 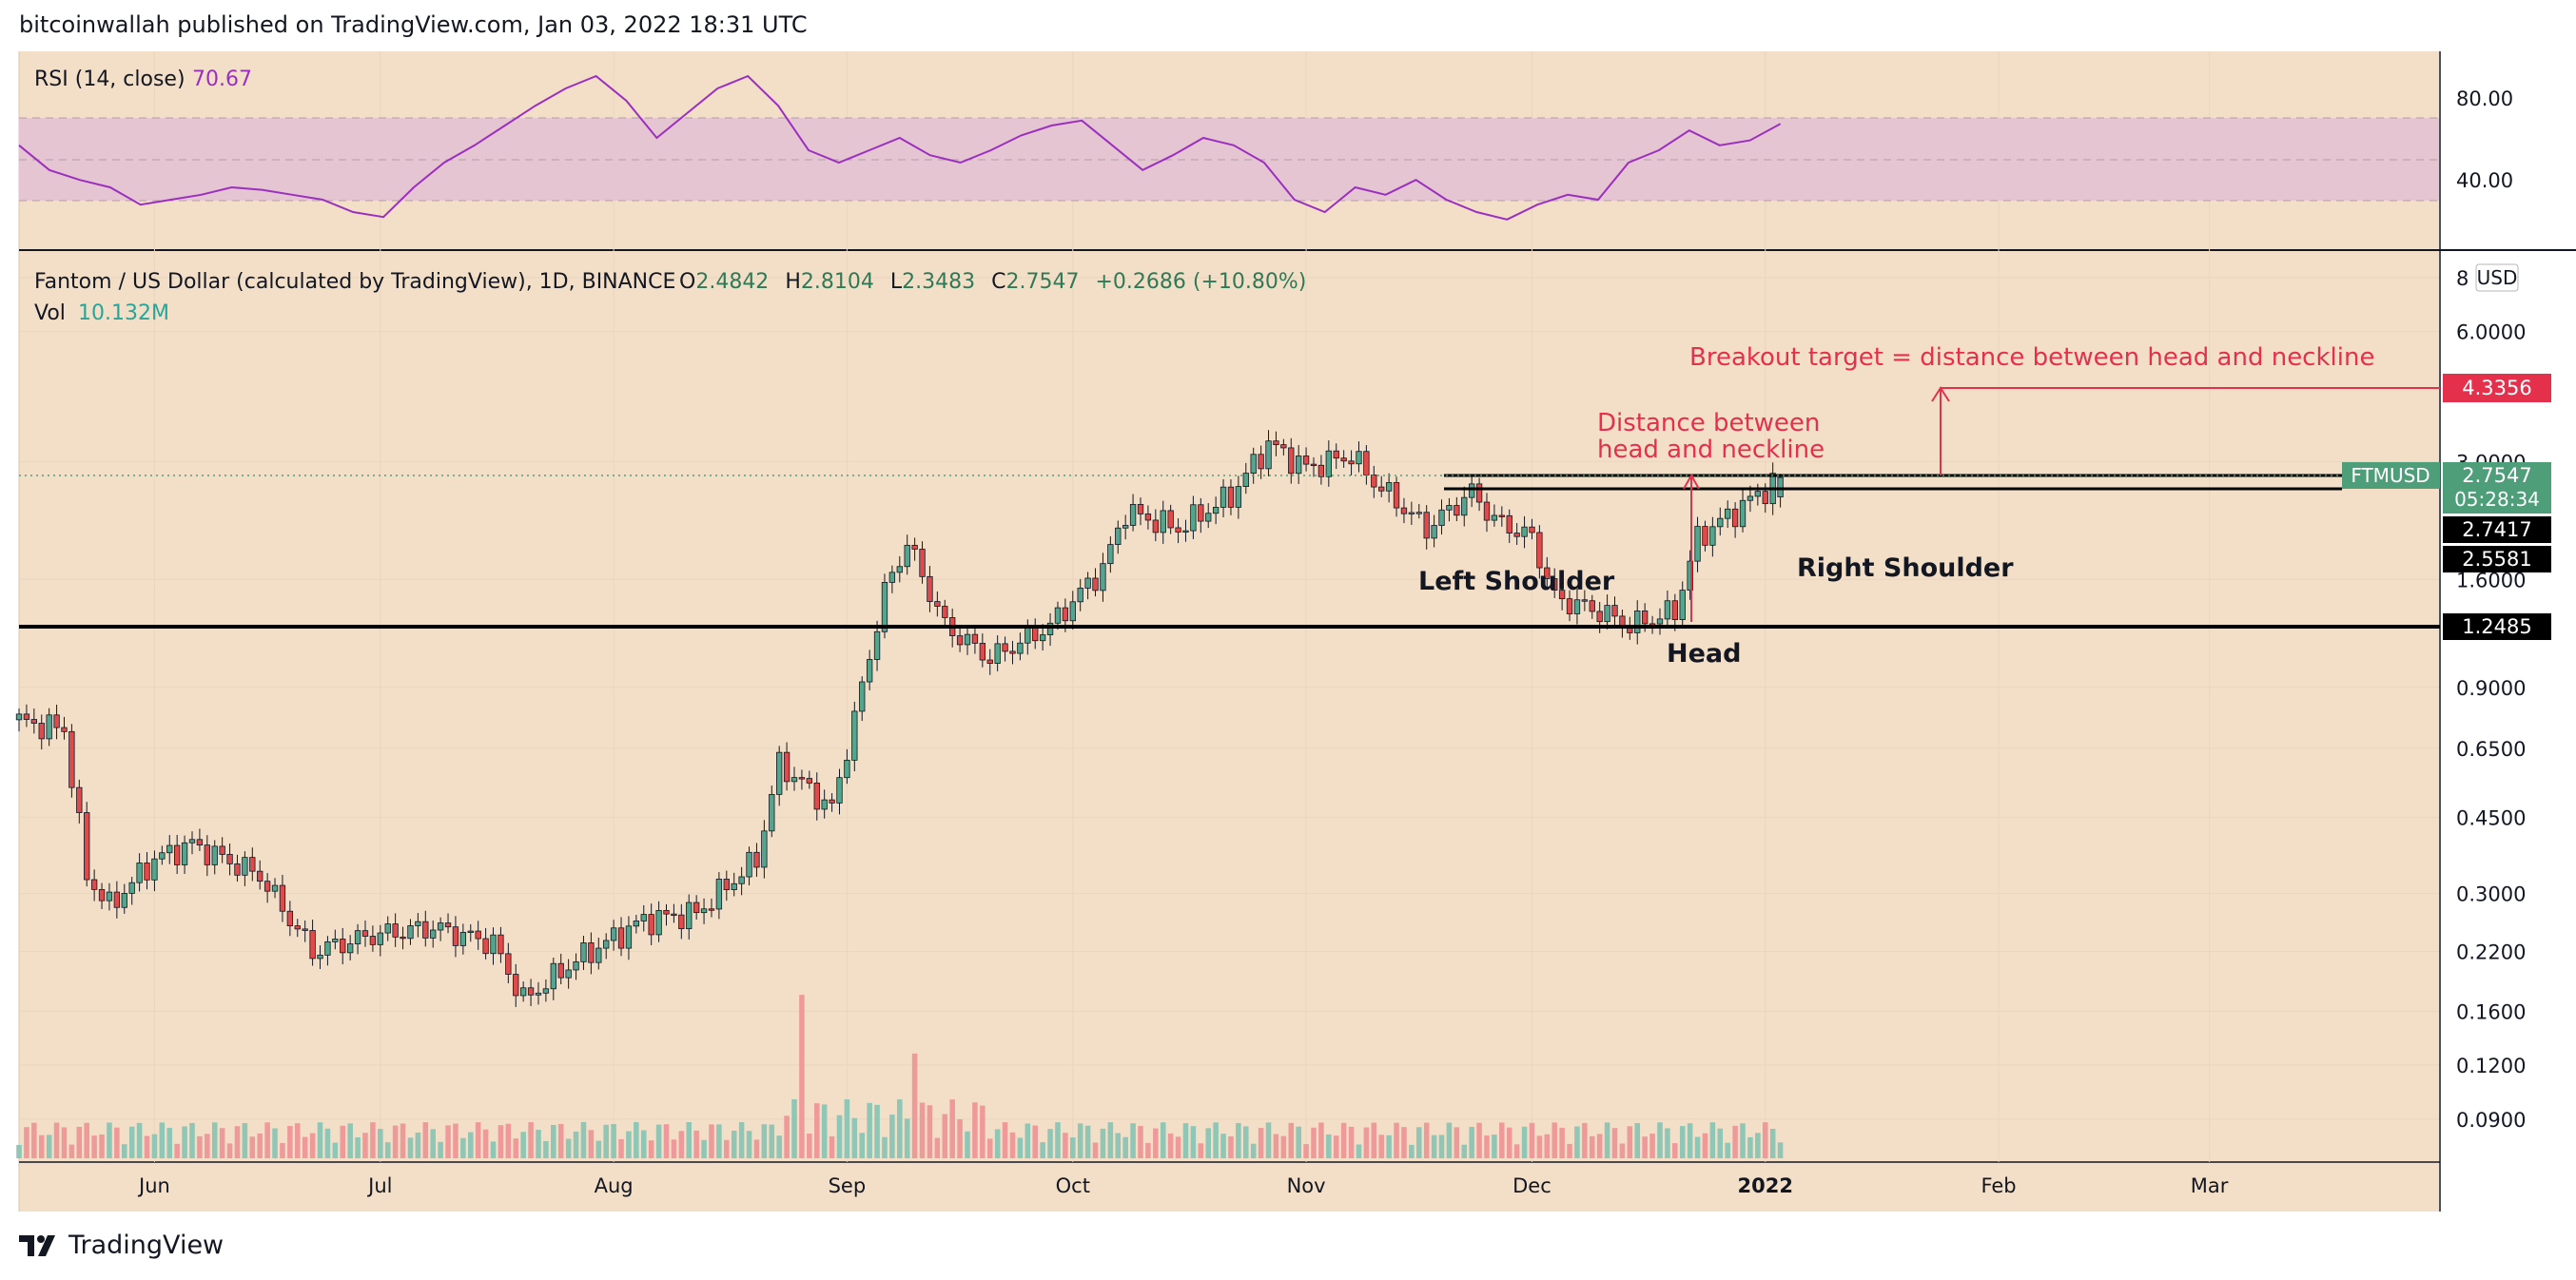 I want to click on right-shoulder-label: Right Shoulder, so click(x=1906, y=568).